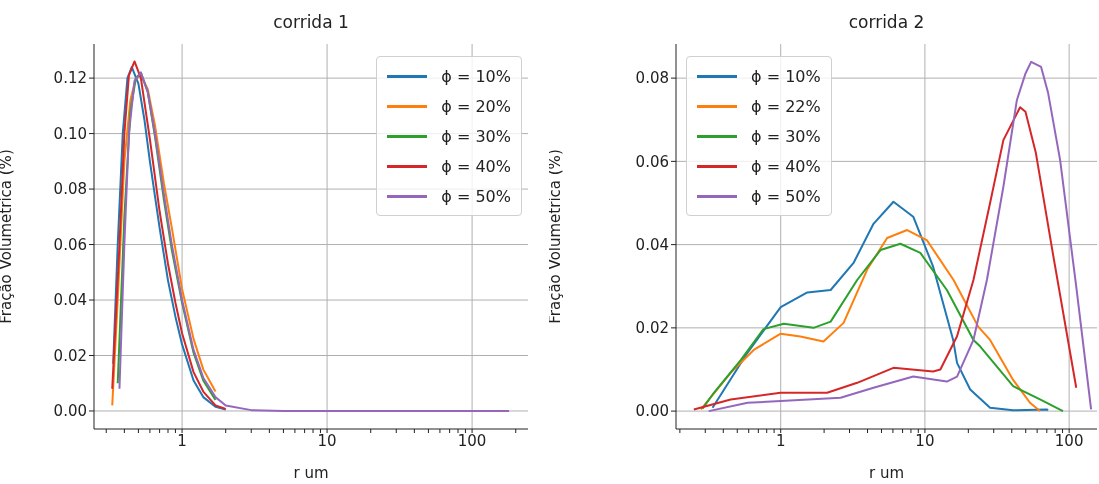 This screenshot has width=1099, height=484. Describe the element at coordinates (70, 133) in the screenshot. I see `y-tick-label: 0.10` at that location.